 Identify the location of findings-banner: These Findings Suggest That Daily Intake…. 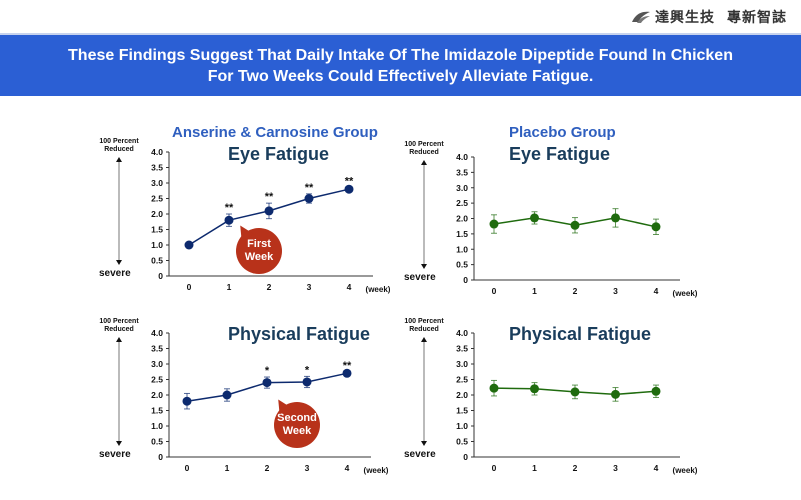
(400, 64).